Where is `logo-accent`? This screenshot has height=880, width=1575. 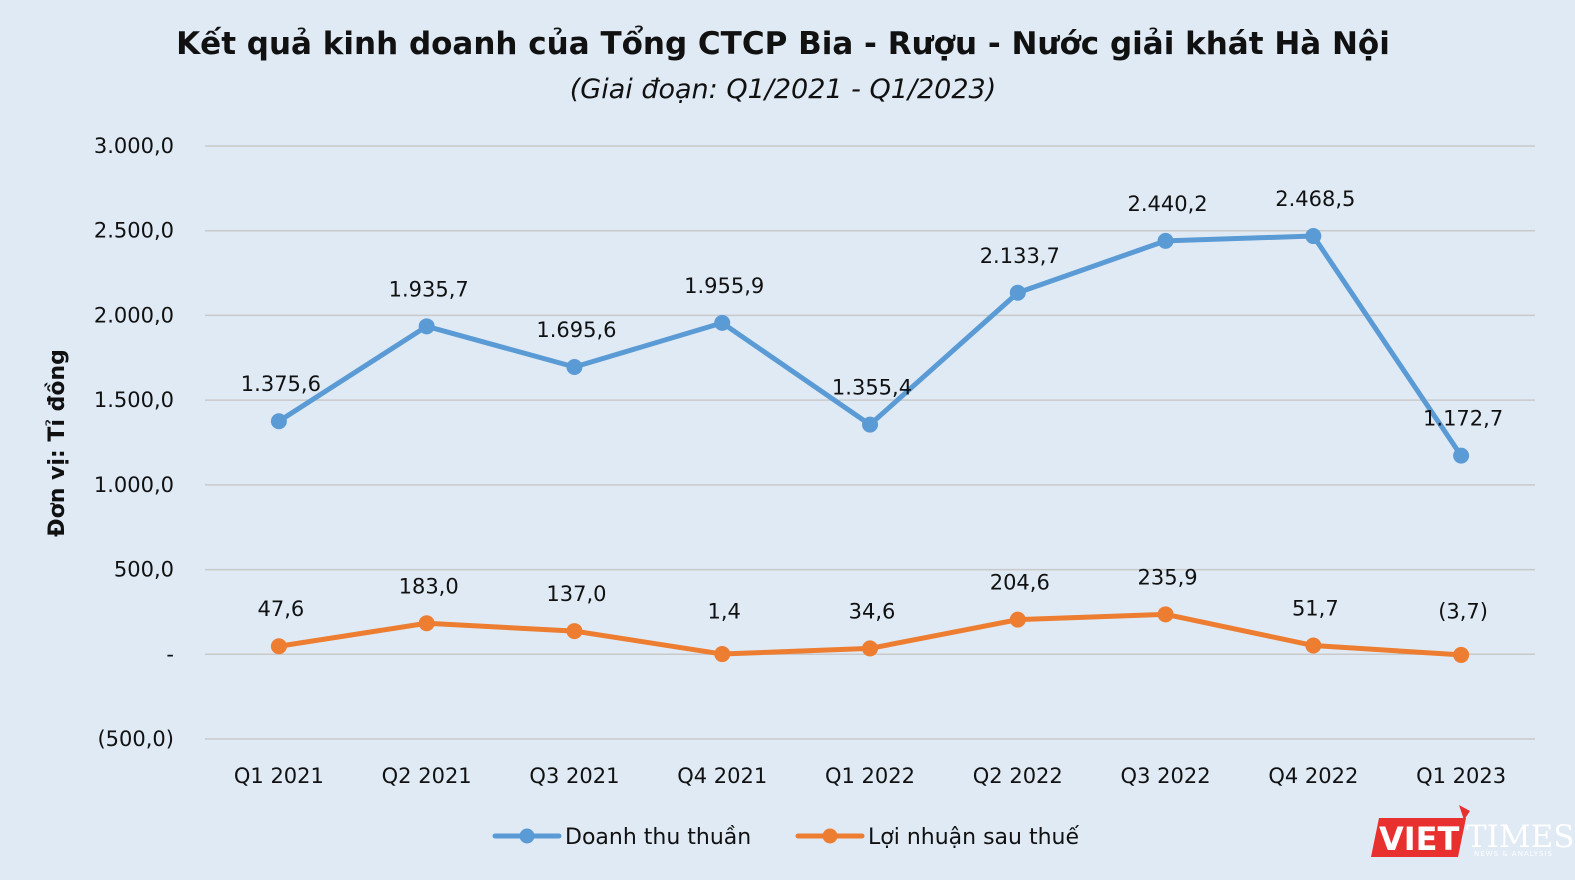
logo-accent is located at coordinates (1464, 812).